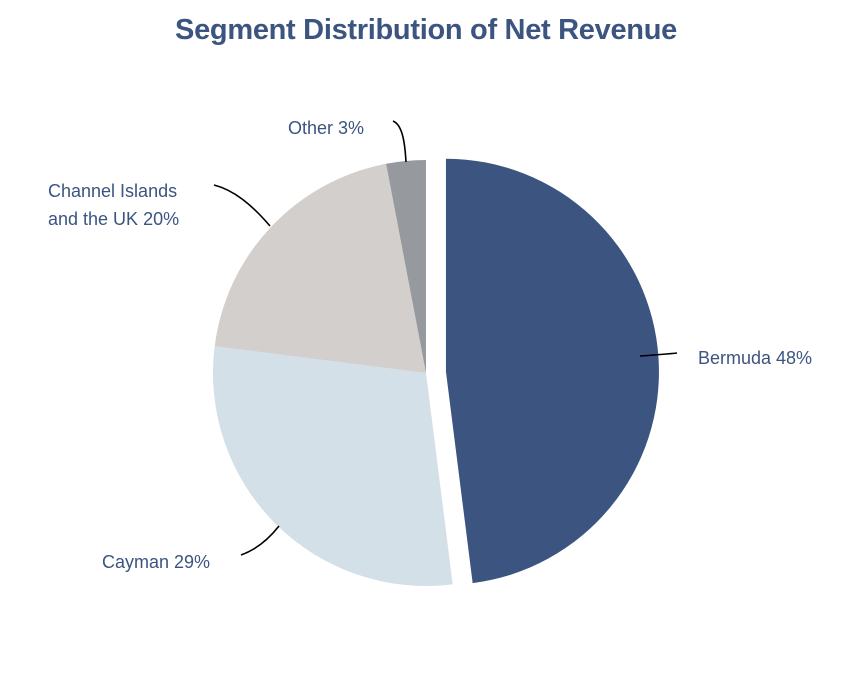  Describe the element at coordinates (156, 562) in the screenshot. I see `slice-label-cayman: Cayman 29%` at that location.